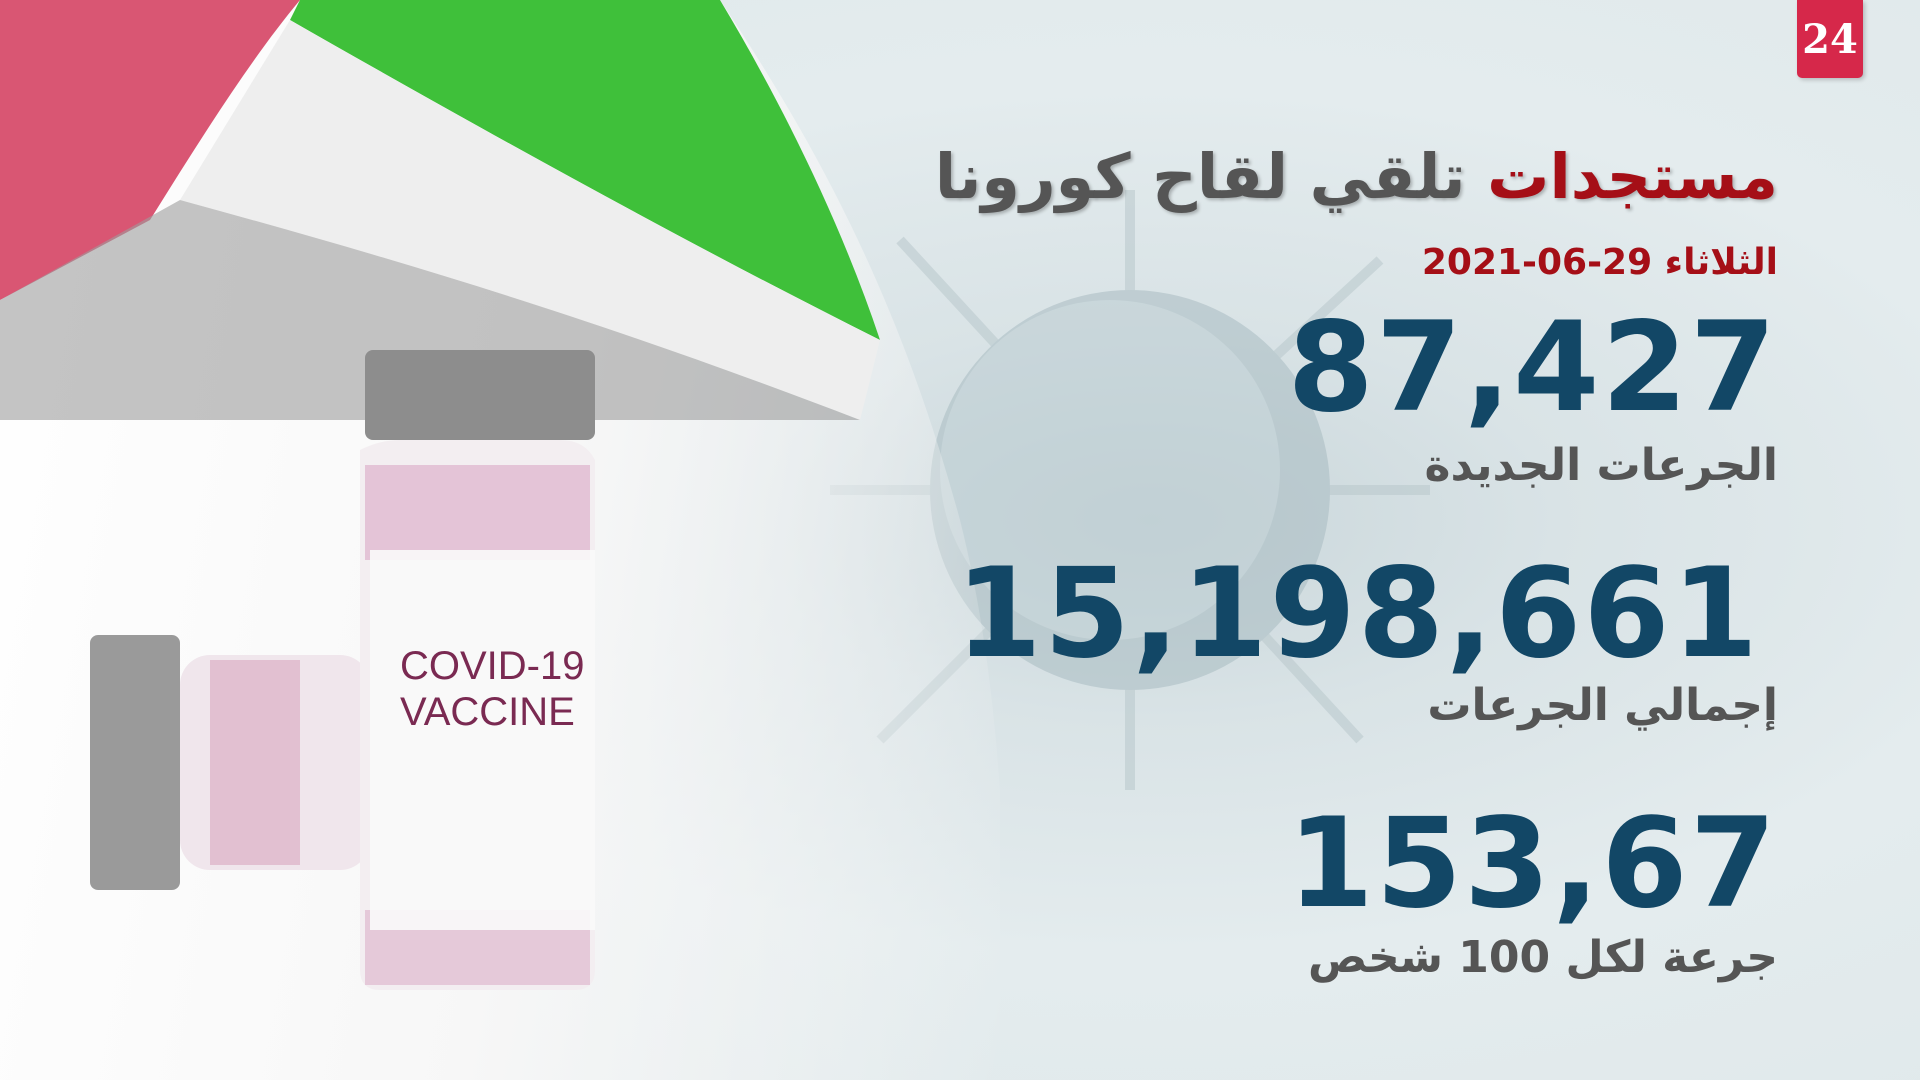 Image resolution: width=1920 pixels, height=1080 pixels. I want to click on total-doses-label: إجمالي الجرعات, so click(1602, 705).